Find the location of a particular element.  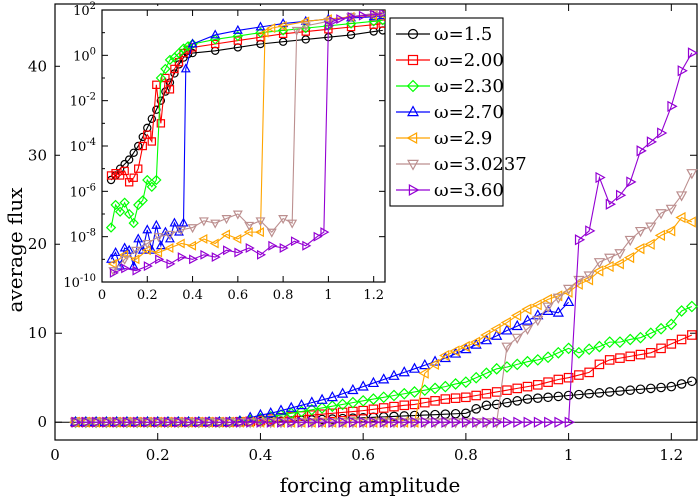

y-tick-label: 10 is located at coordinates (37, 333).